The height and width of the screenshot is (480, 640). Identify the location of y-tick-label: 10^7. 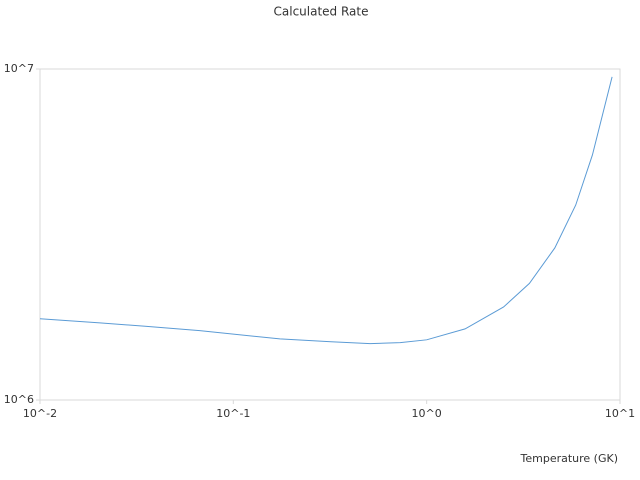
(19, 68).